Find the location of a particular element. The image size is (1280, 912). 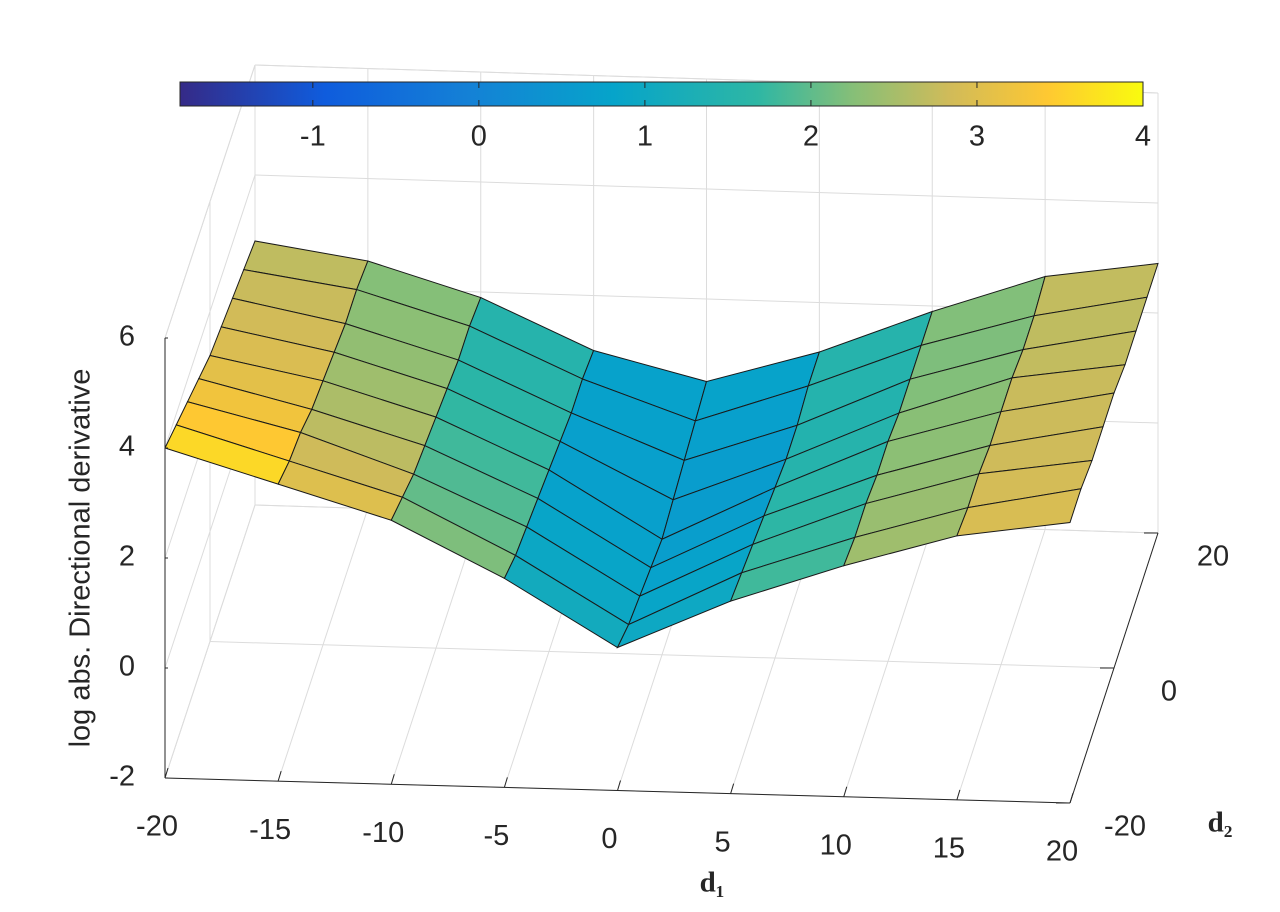

z-tick-label: 6 is located at coordinates (127, 337).